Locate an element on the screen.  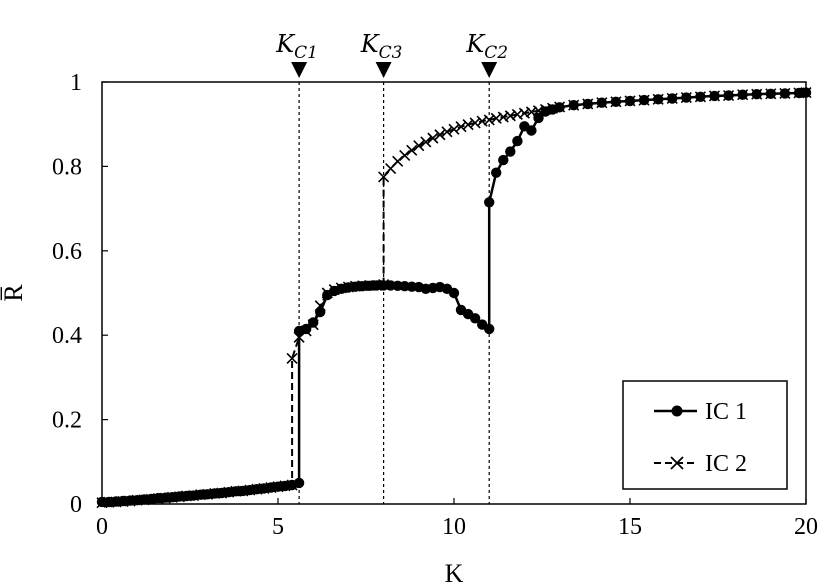
critical-label: KC2 is located at coordinates (486, 46).